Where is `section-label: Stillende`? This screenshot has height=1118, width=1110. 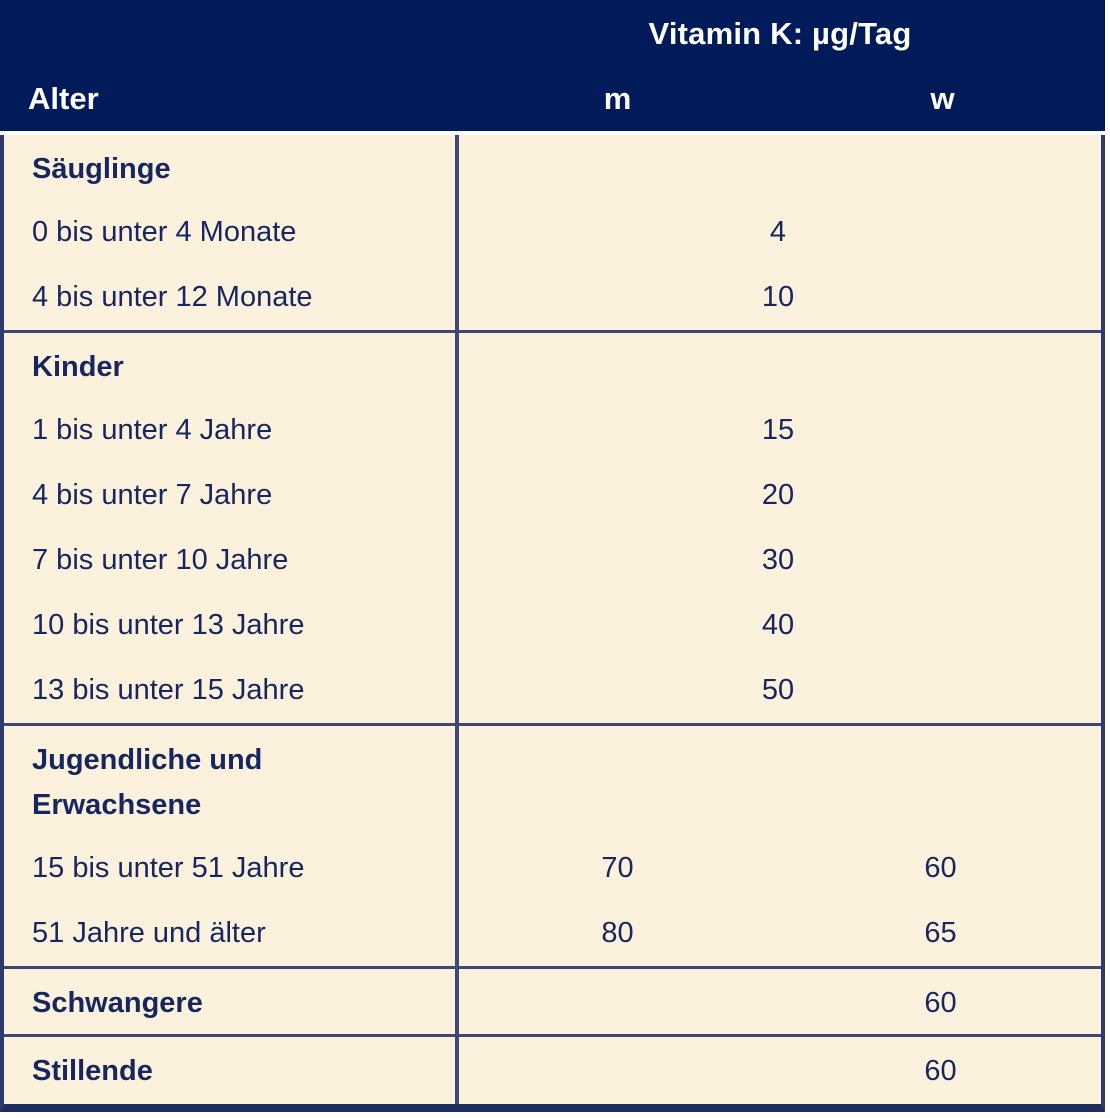
section-label: Stillende is located at coordinates (92, 1071).